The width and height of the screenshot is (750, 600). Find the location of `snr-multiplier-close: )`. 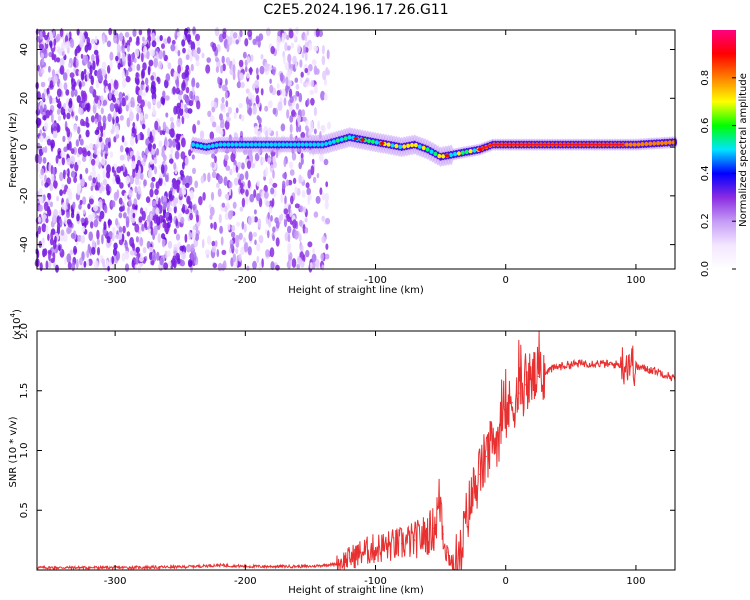

snr-multiplier-close: ) is located at coordinates (17, 311).